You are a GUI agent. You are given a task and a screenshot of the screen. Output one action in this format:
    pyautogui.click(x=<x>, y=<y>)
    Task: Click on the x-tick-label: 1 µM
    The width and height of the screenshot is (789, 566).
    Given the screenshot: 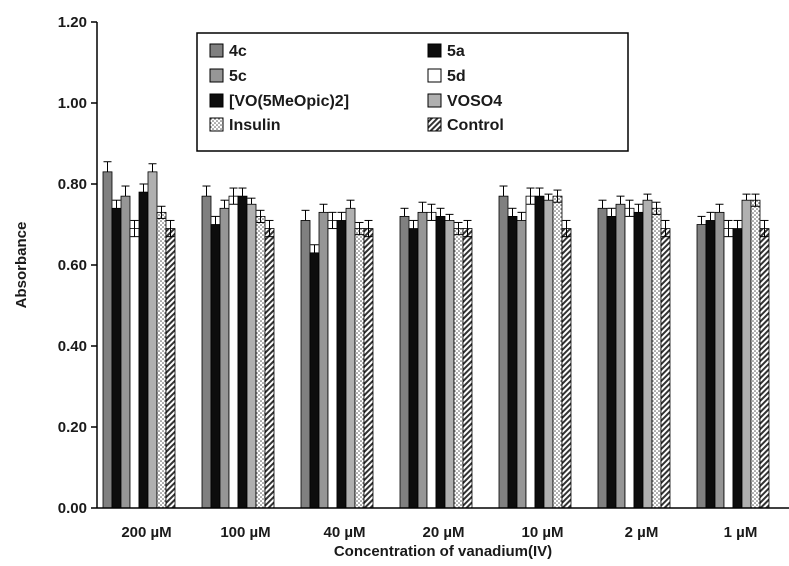 What is the action you would take?
    pyautogui.click(x=741, y=532)
    